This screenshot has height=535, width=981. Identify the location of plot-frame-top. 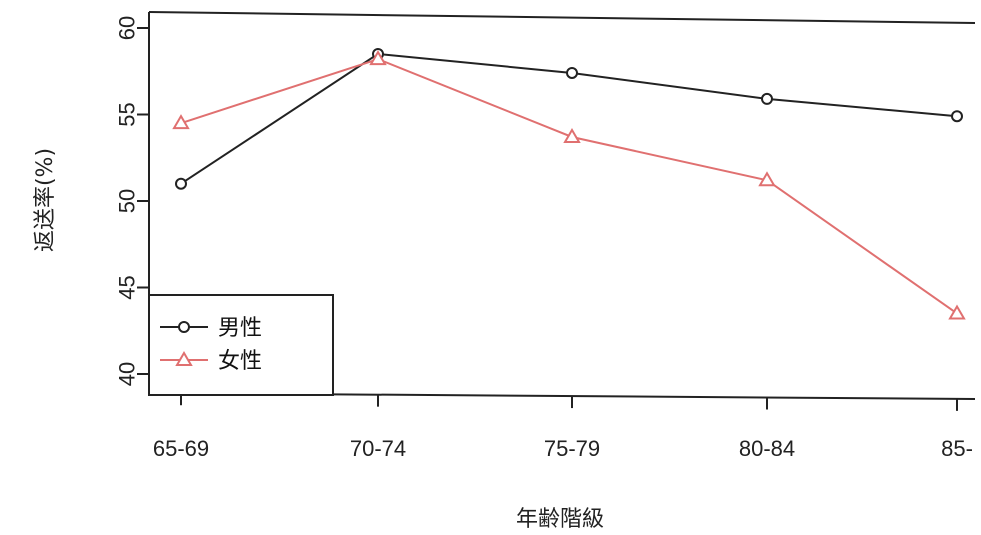
(562, 17).